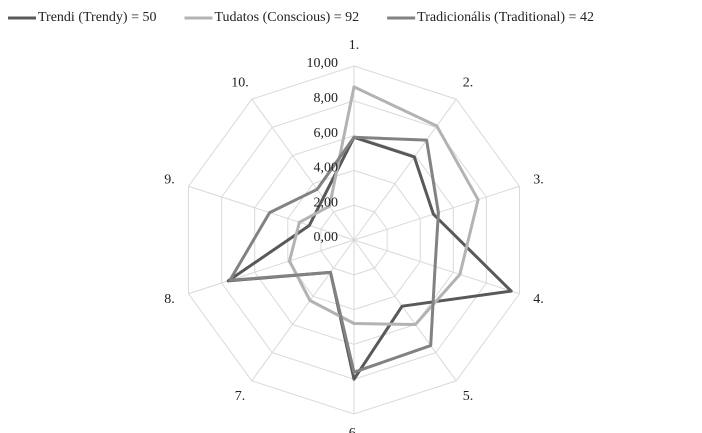 This screenshot has width=702, height=433. What do you see at coordinates (240, 82) in the screenshot?
I see `axis-label: 10.` at bounding box center [240, 82].